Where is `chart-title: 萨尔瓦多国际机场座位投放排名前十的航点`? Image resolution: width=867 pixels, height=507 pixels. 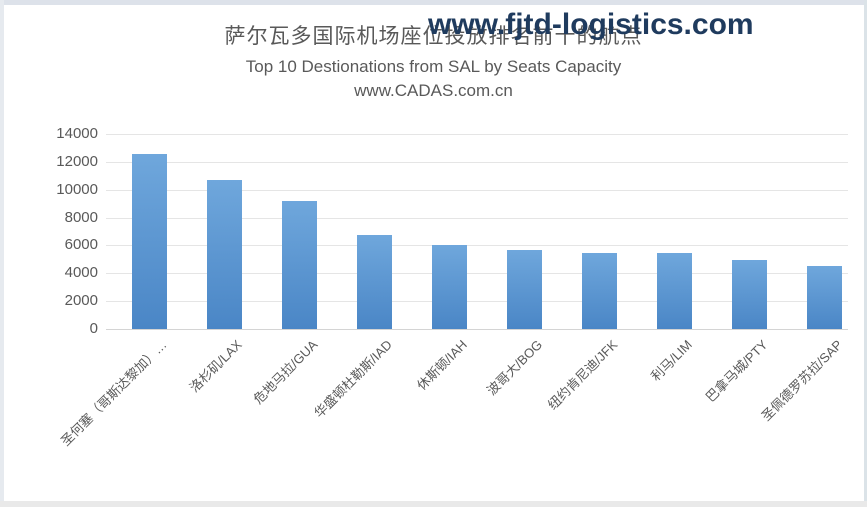
chart-title: 萨尔瓦多国际机场座位投放排名前十的航点 is located at coordinates (433, 36).